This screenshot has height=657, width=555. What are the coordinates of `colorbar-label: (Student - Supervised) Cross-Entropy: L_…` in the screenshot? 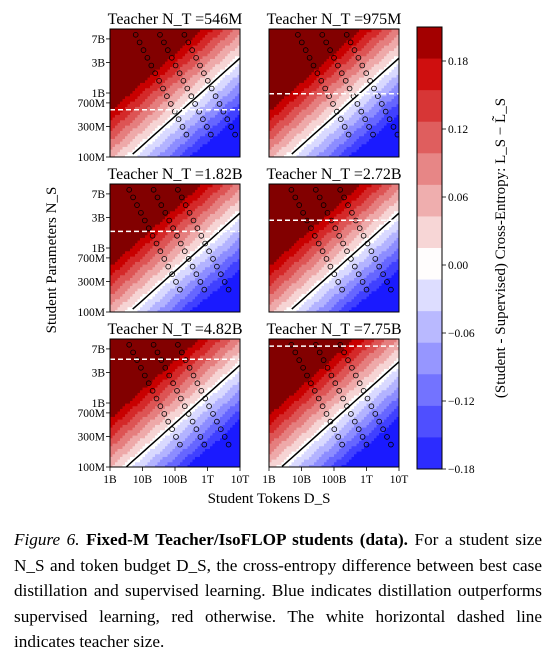 It's located at (500, 248).